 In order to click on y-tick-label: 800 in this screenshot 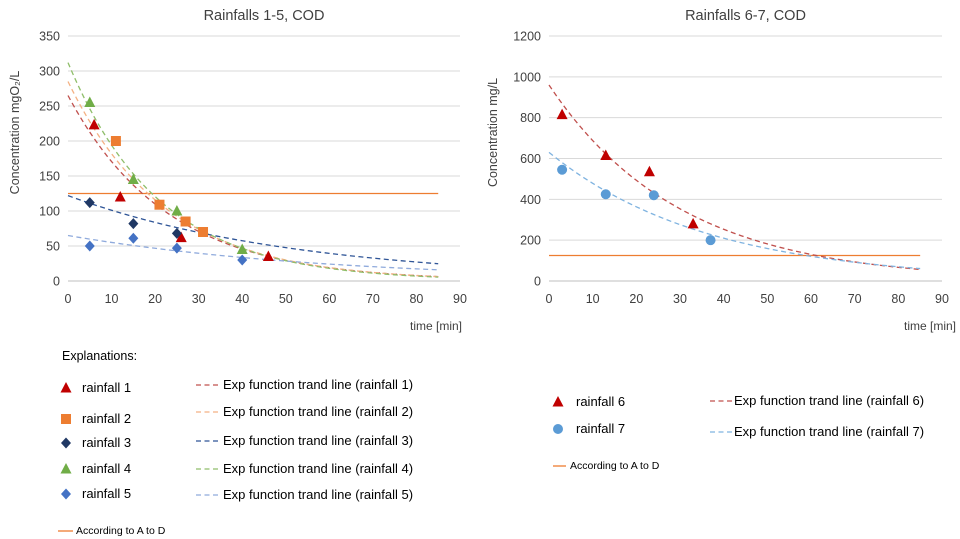, I will do `click(530, 118)`.